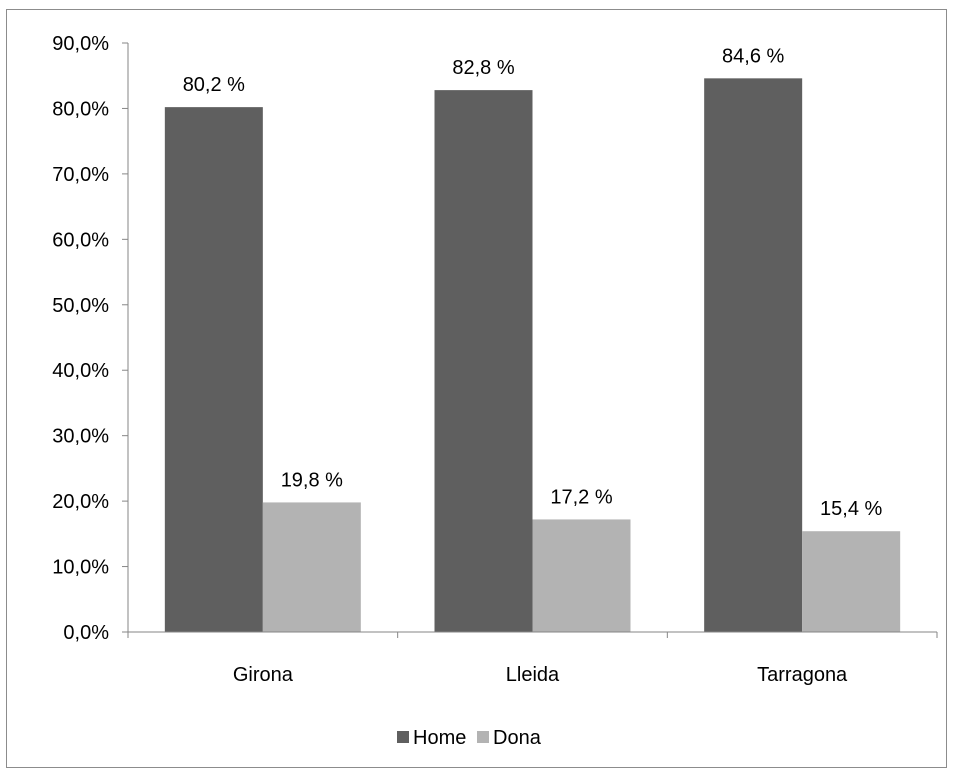  What do you see at coordinates (312, 480) in the screenshot?
I see `data-label: 19,8 %` at bounding box center [312, 480].